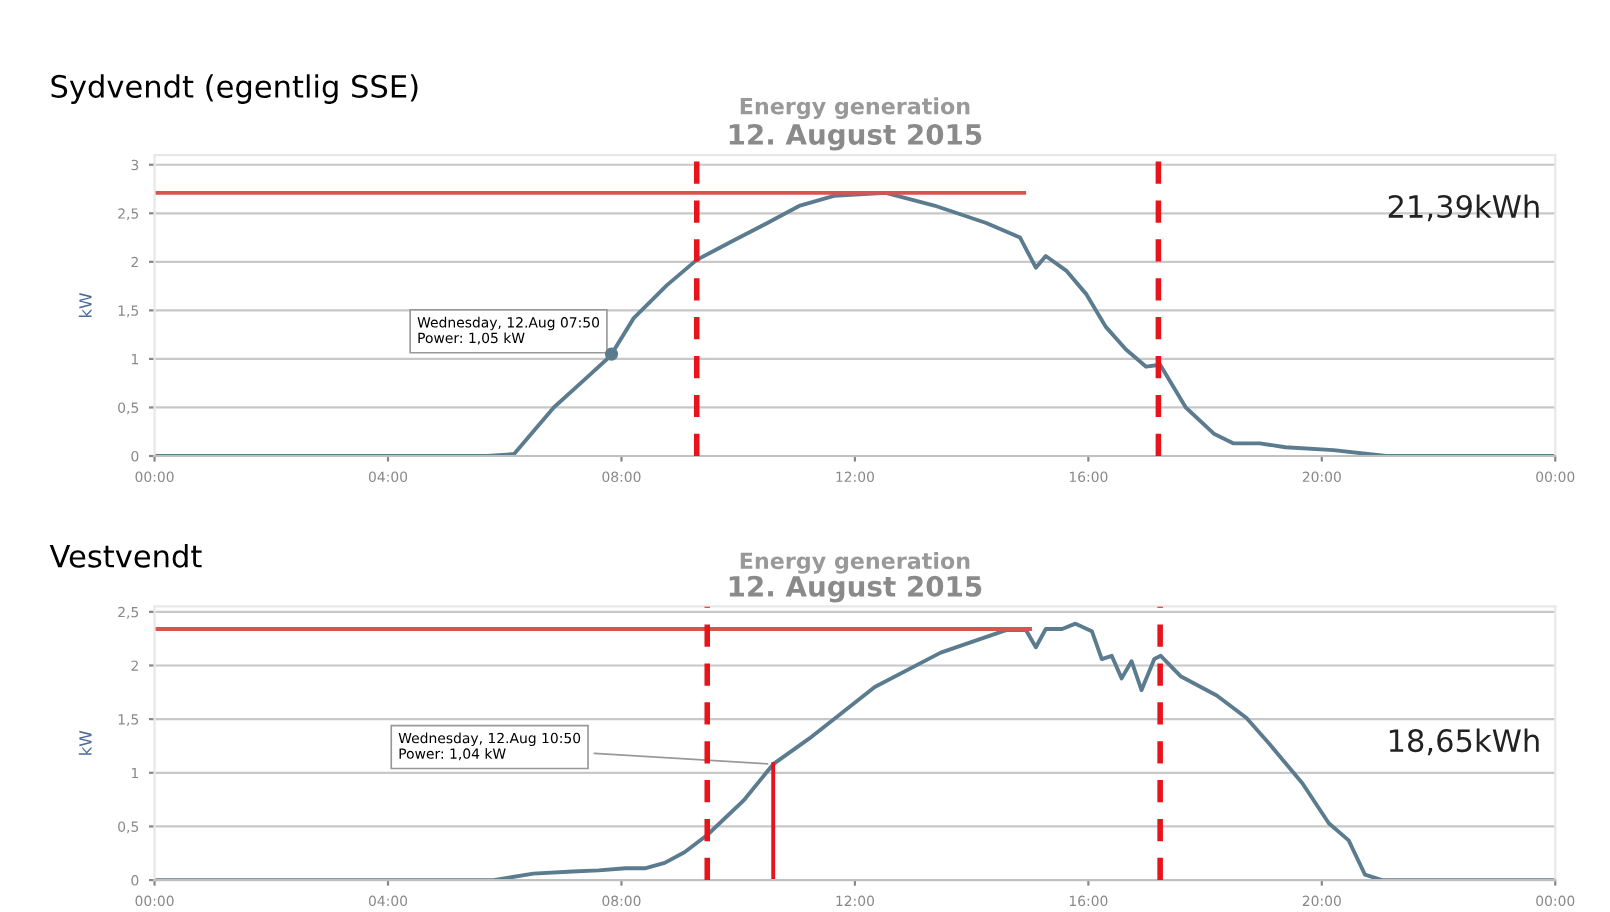 Image resolution: width=1610 pixels, height=912 pixels. What do you see at coordinates (1463, 208) in the screenshot?
I see `annotation: 21,39kWh` at bounding box center [1463, 208].